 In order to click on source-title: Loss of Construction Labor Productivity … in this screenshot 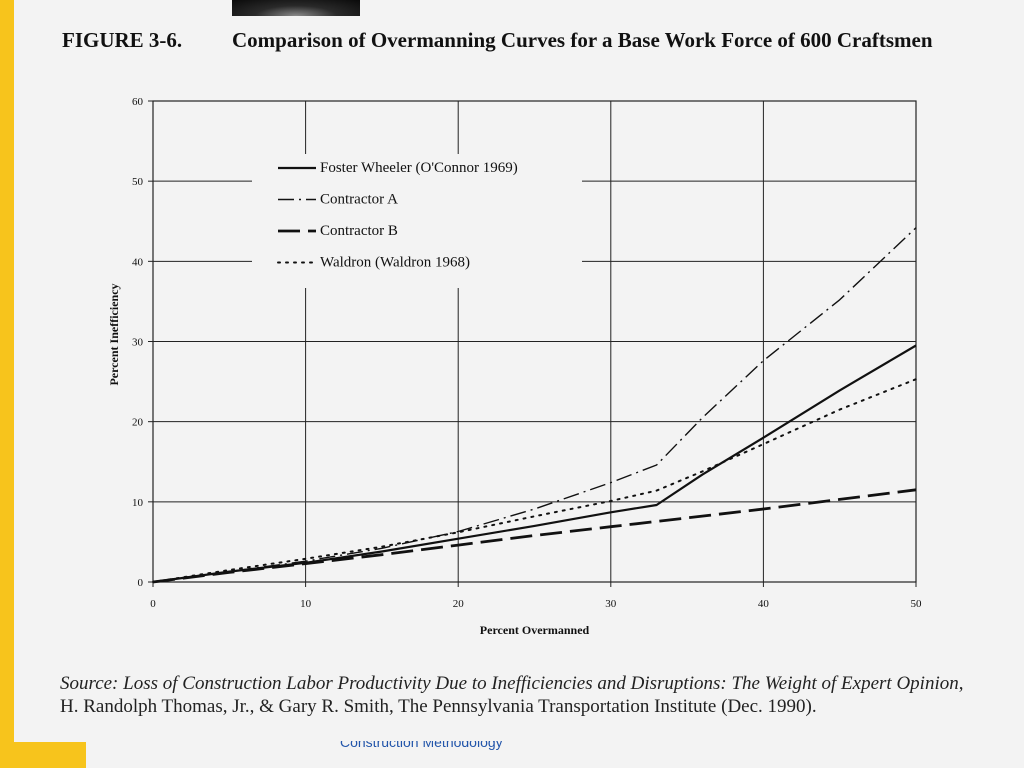, I will do `click(541, 683)`.